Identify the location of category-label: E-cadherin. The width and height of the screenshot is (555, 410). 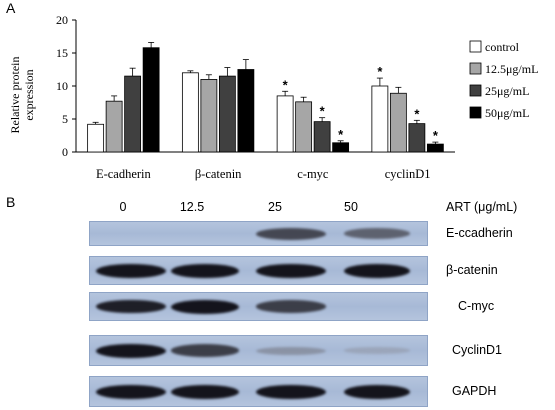
(124, 174).